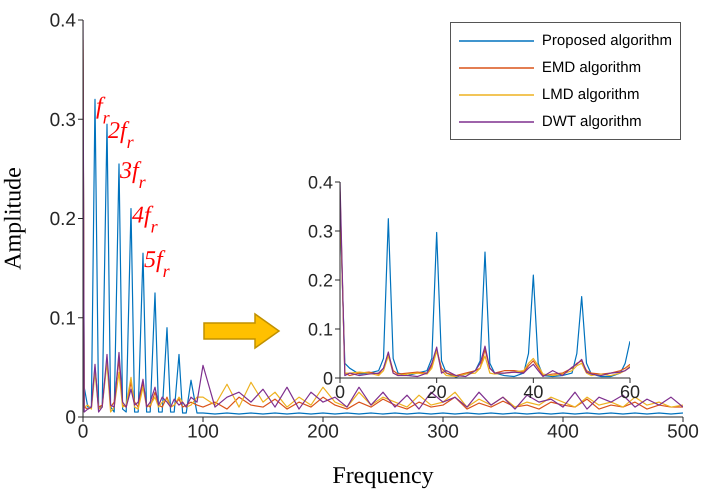 The height and width of the screenshot is (497, 701). Describe the element at coordinates (436, 392) in the screenshot. I see `x-tick-label: 20` at that location.